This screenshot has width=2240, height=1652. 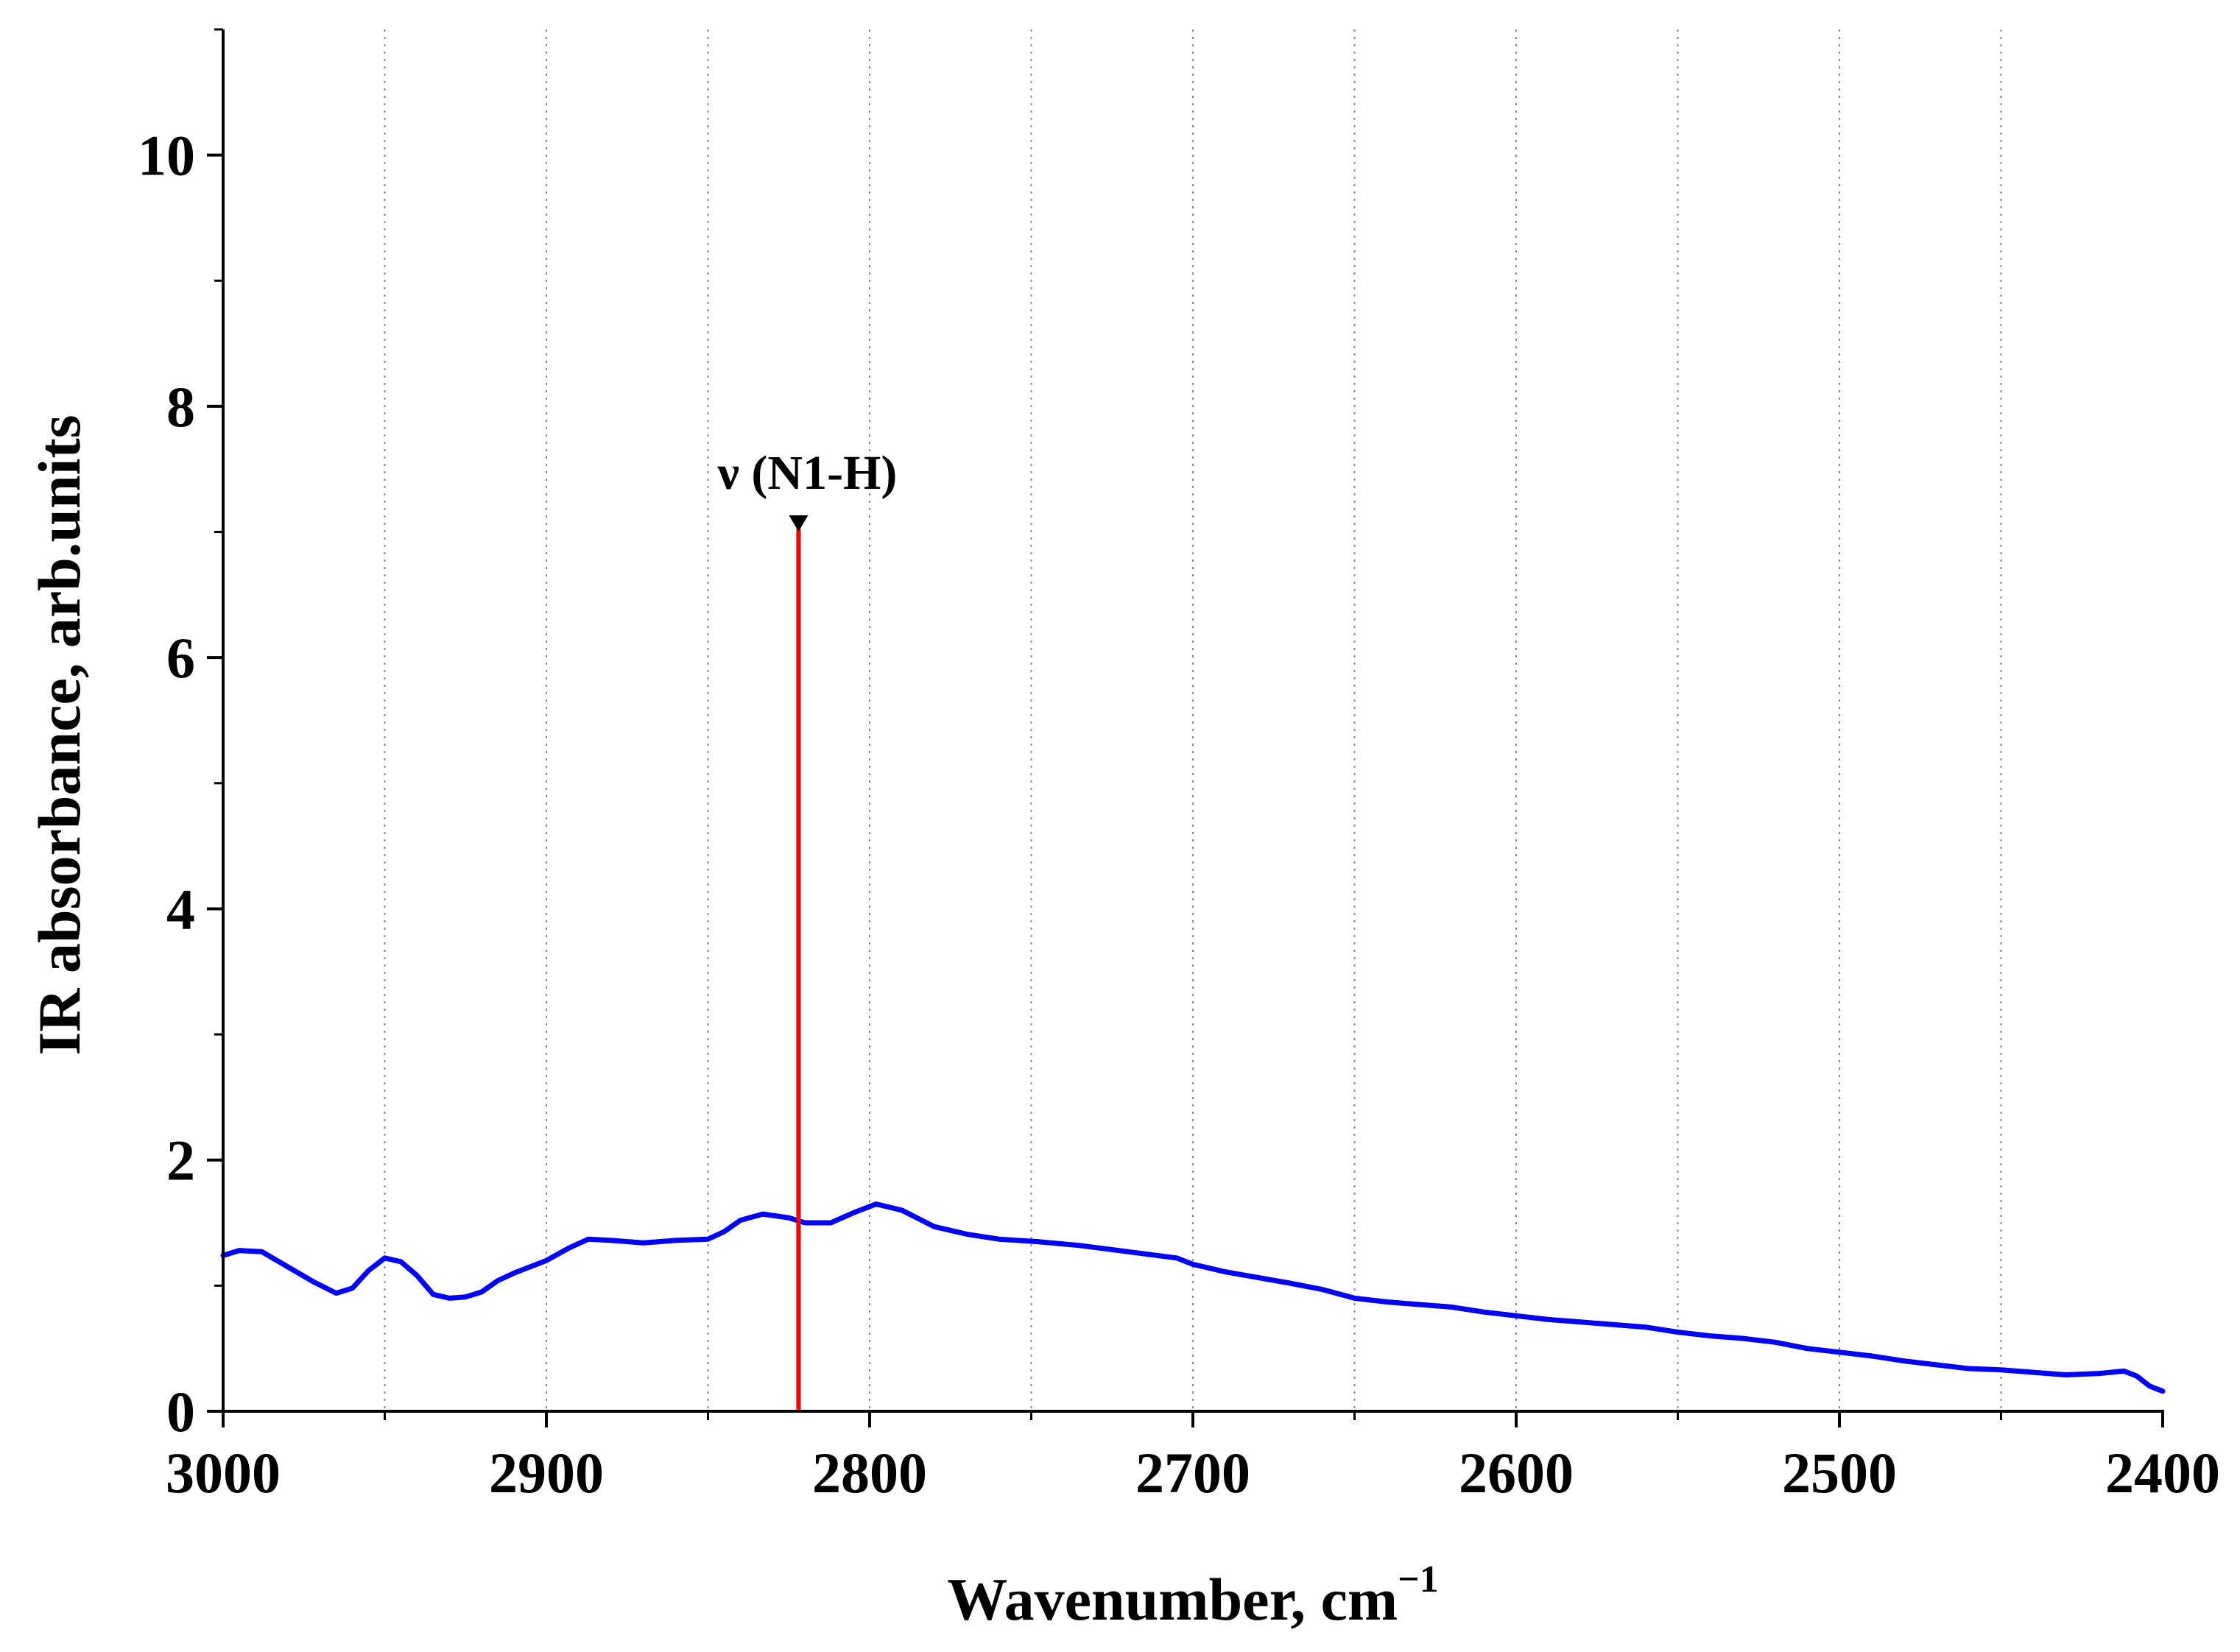 What do you see at coordinates (223, 1473) in the screenshot?
I see `x-tick-label-3000: 3000` at bounding box center [223, 1473].